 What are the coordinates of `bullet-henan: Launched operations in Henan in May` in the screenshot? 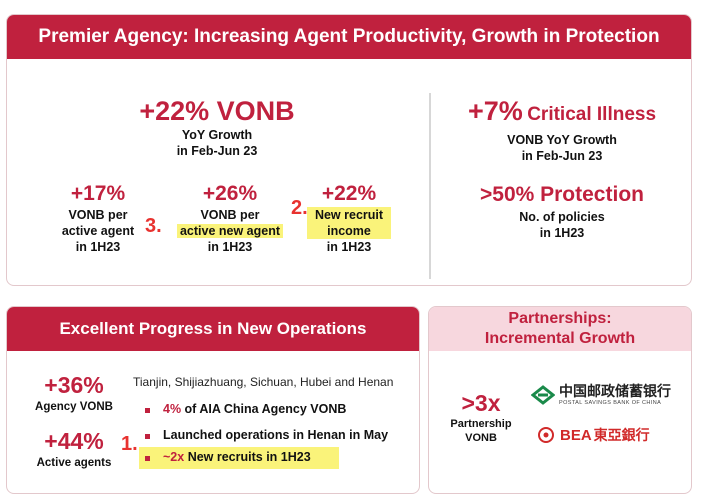 It's located at (276, 435).